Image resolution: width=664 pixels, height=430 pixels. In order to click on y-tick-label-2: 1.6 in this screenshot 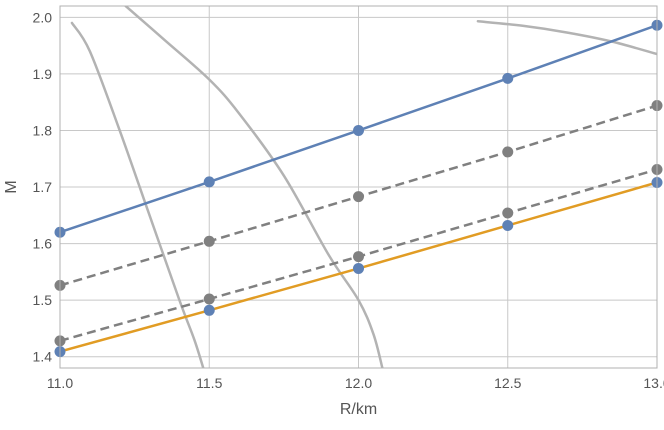, I will do `click(43, 244)`.